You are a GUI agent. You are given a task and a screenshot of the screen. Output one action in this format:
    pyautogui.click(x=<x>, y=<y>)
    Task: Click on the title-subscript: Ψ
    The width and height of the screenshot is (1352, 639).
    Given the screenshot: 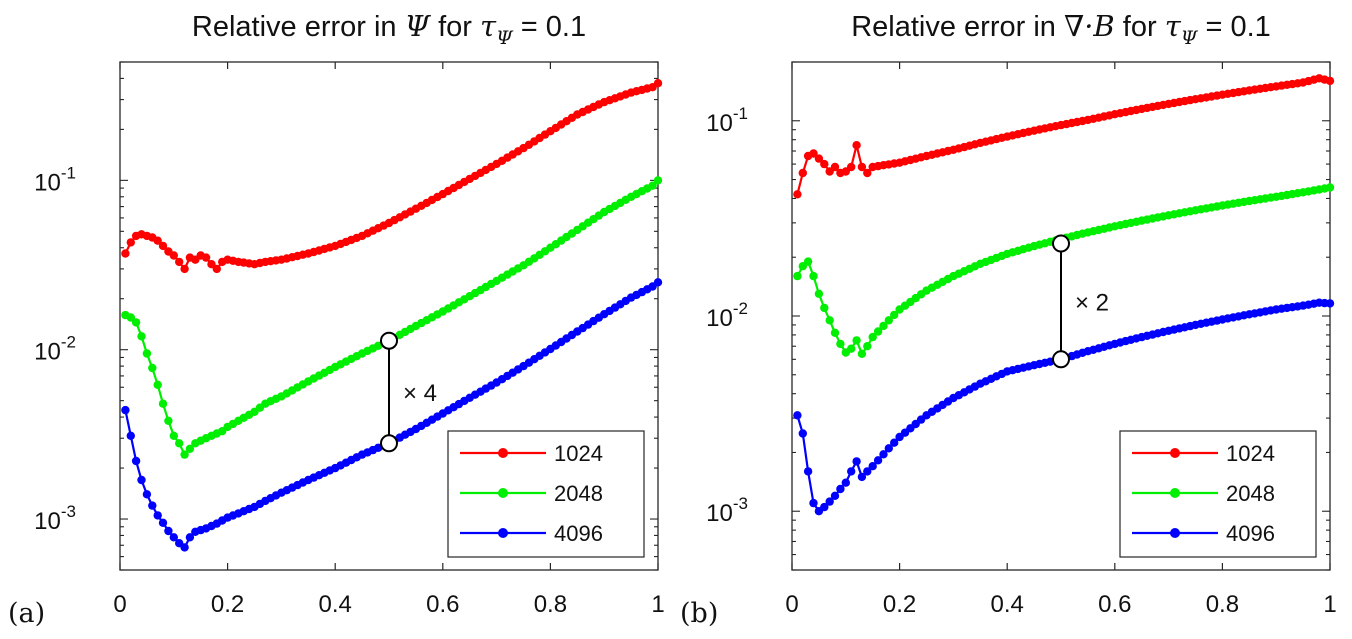 What is the action you would take?
    pyautogui.click(x=1190, y=38)
    